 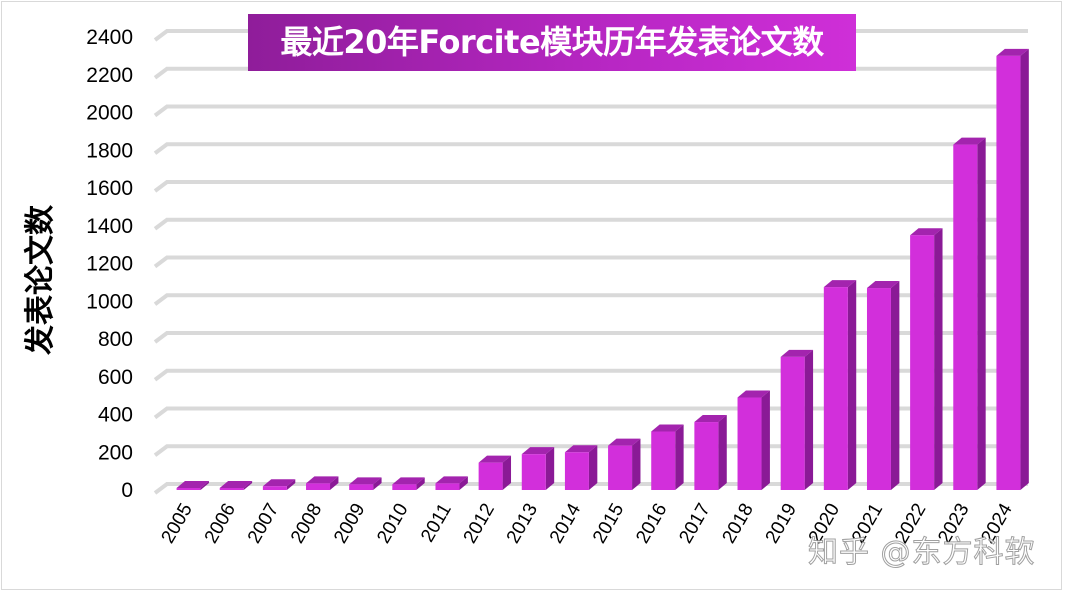 I want to click on x-tick-label: 2006, so click(x=220, y=523).